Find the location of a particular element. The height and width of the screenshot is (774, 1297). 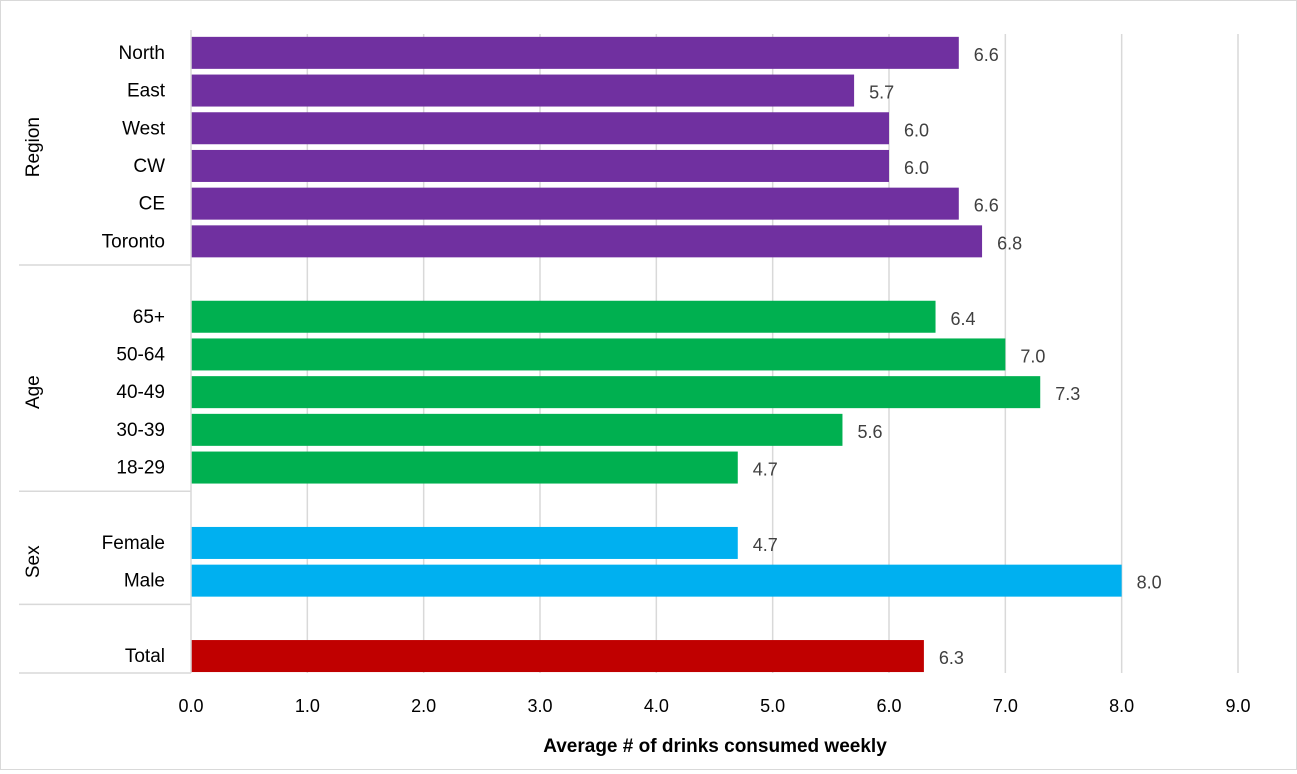

category-label: 40-49 is located at coordinates (140, 392).